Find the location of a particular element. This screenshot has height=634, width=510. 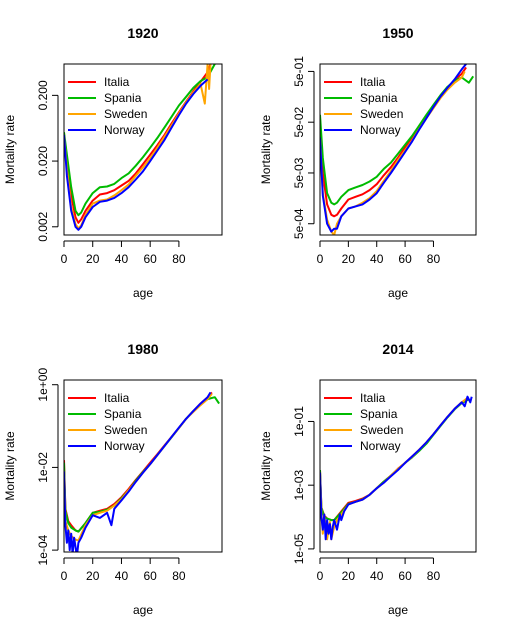

y-tick-label: 1e+00 is located at coordinates (43, 385).